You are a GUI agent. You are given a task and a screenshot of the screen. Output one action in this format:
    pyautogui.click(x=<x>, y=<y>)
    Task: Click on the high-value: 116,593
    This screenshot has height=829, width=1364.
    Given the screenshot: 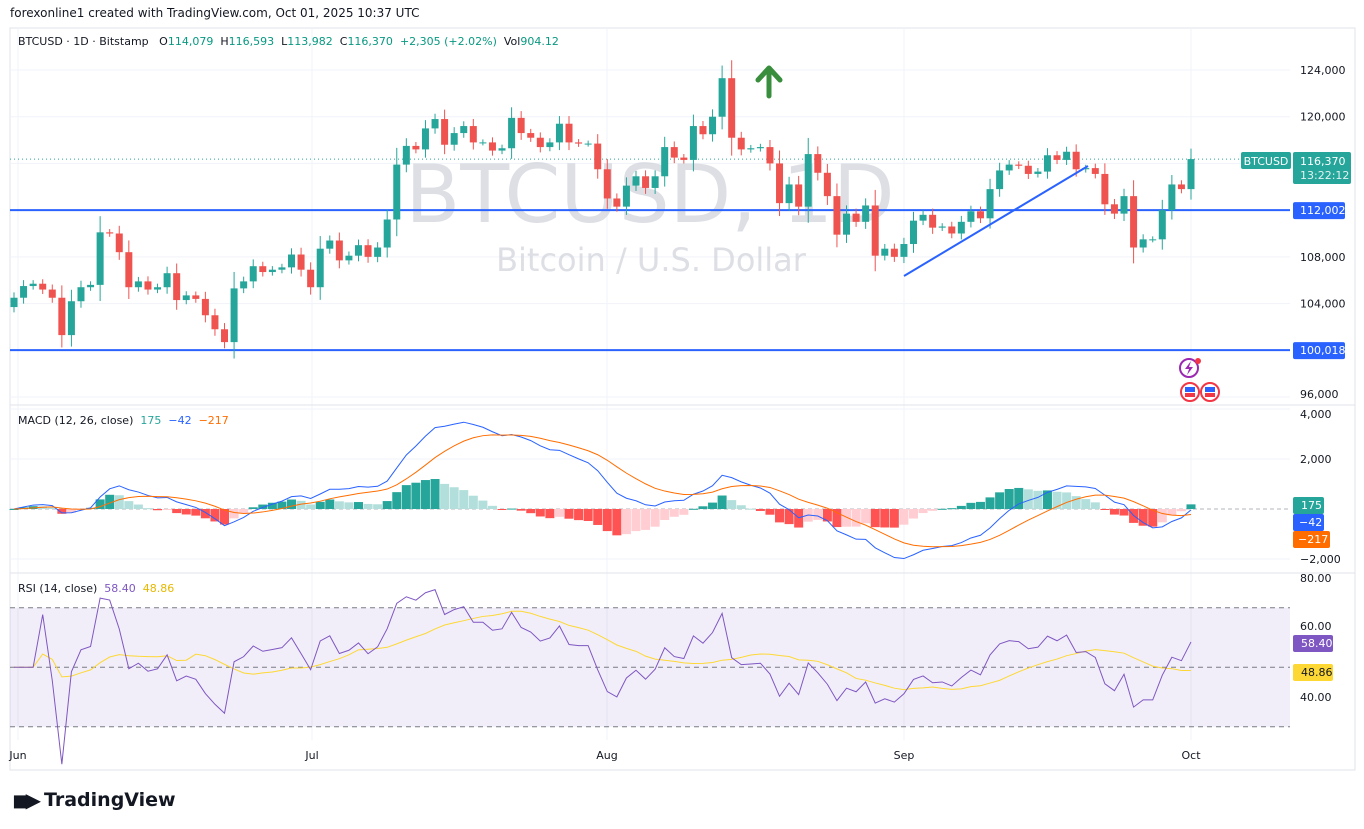 What is the action you would take?
    pyautogui.click(x=251, y=41)
    